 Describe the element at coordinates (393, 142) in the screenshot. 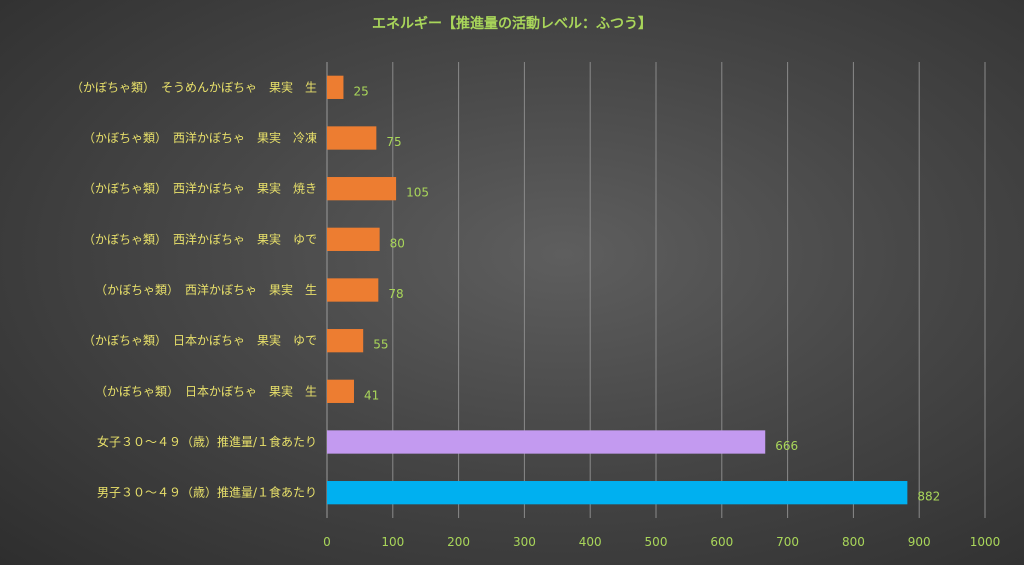

I see `data-label: 75` at that location.